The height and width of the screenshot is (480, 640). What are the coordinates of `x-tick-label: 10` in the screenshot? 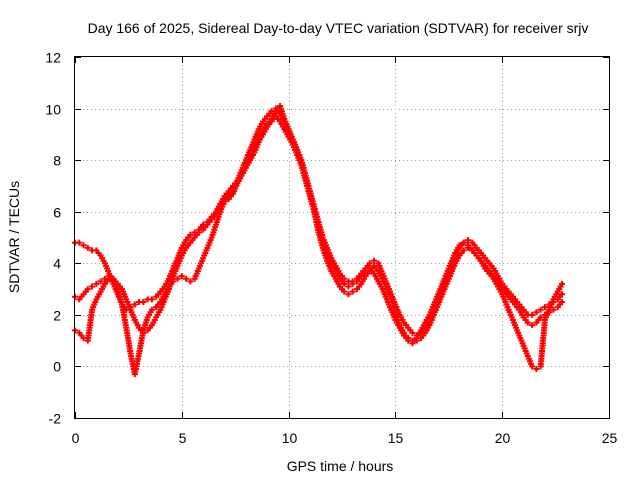 It's located at (290, 438).